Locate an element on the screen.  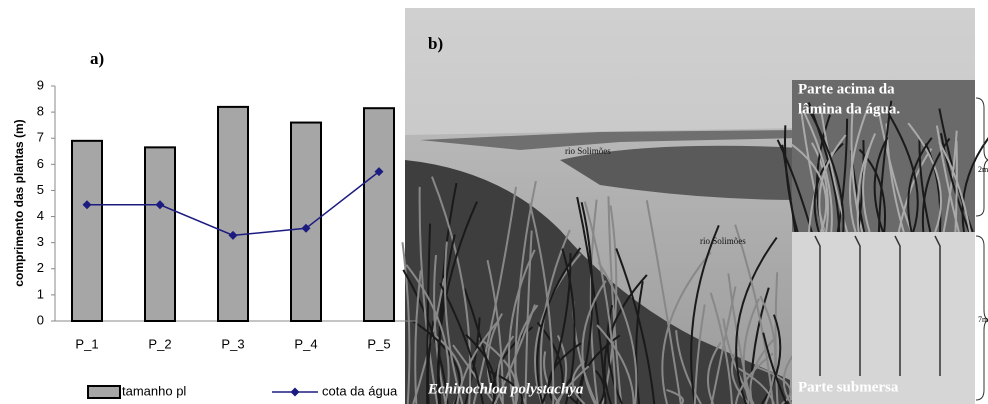
legend-swatch is located at coordinates (104, 392).